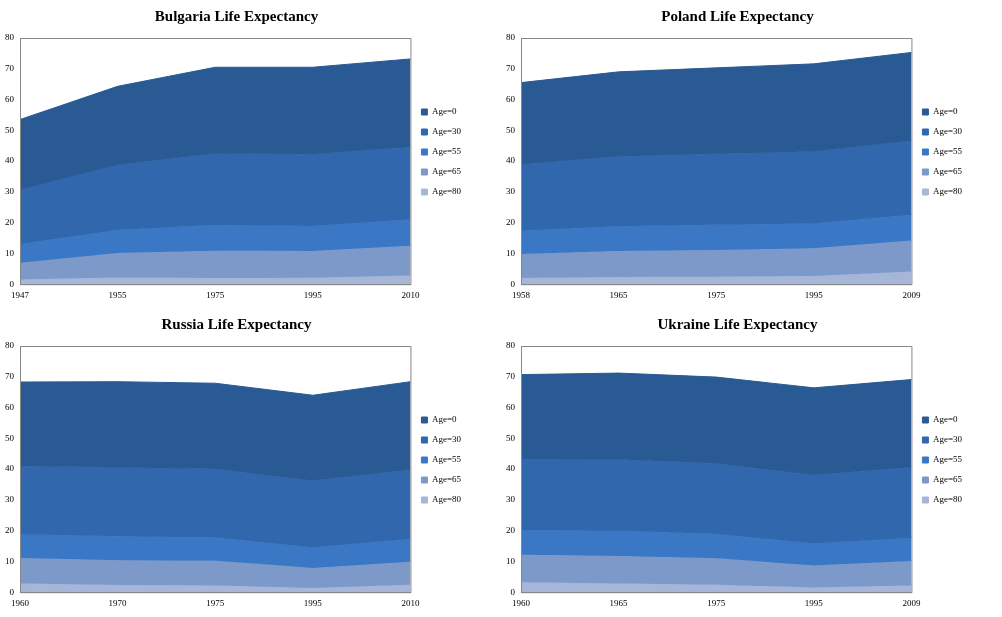 The image size is (1002, 617). What do you see at coordinates (118, 294) in the screenshot?
I see `x-tick-label: 1955` at bounding box center [118, 294].